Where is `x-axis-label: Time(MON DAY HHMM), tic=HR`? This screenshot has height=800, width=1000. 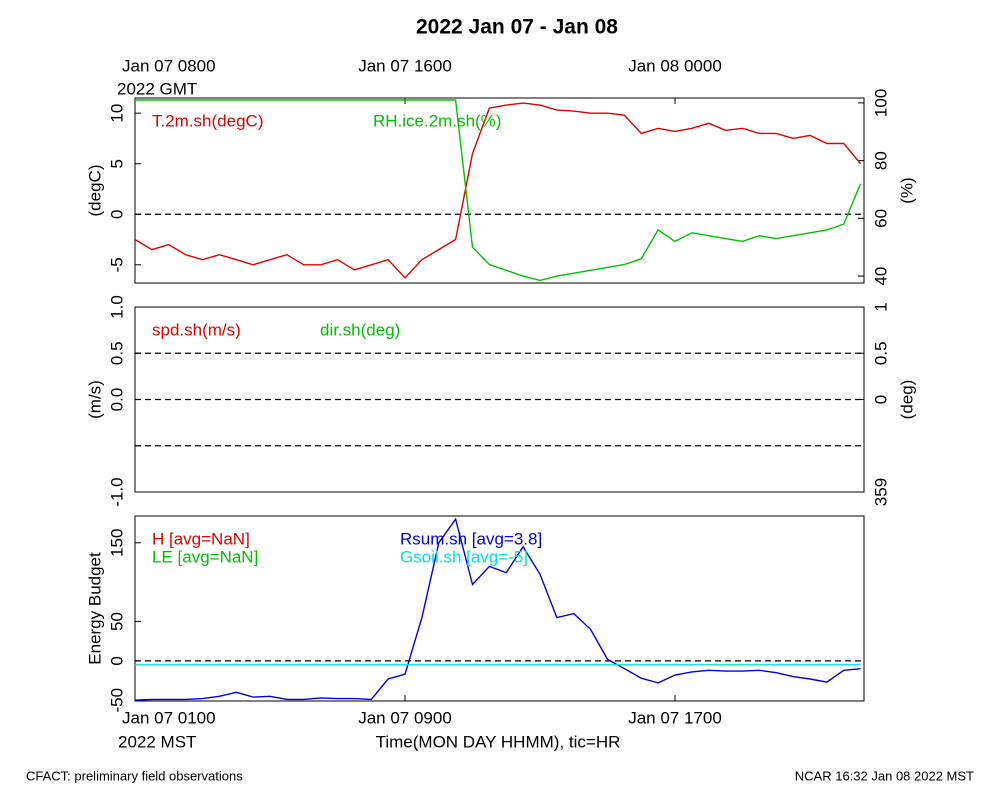 x-axis-label: Time(MON DAY HHMM), tic=HR is located at coordinates (498, 741).